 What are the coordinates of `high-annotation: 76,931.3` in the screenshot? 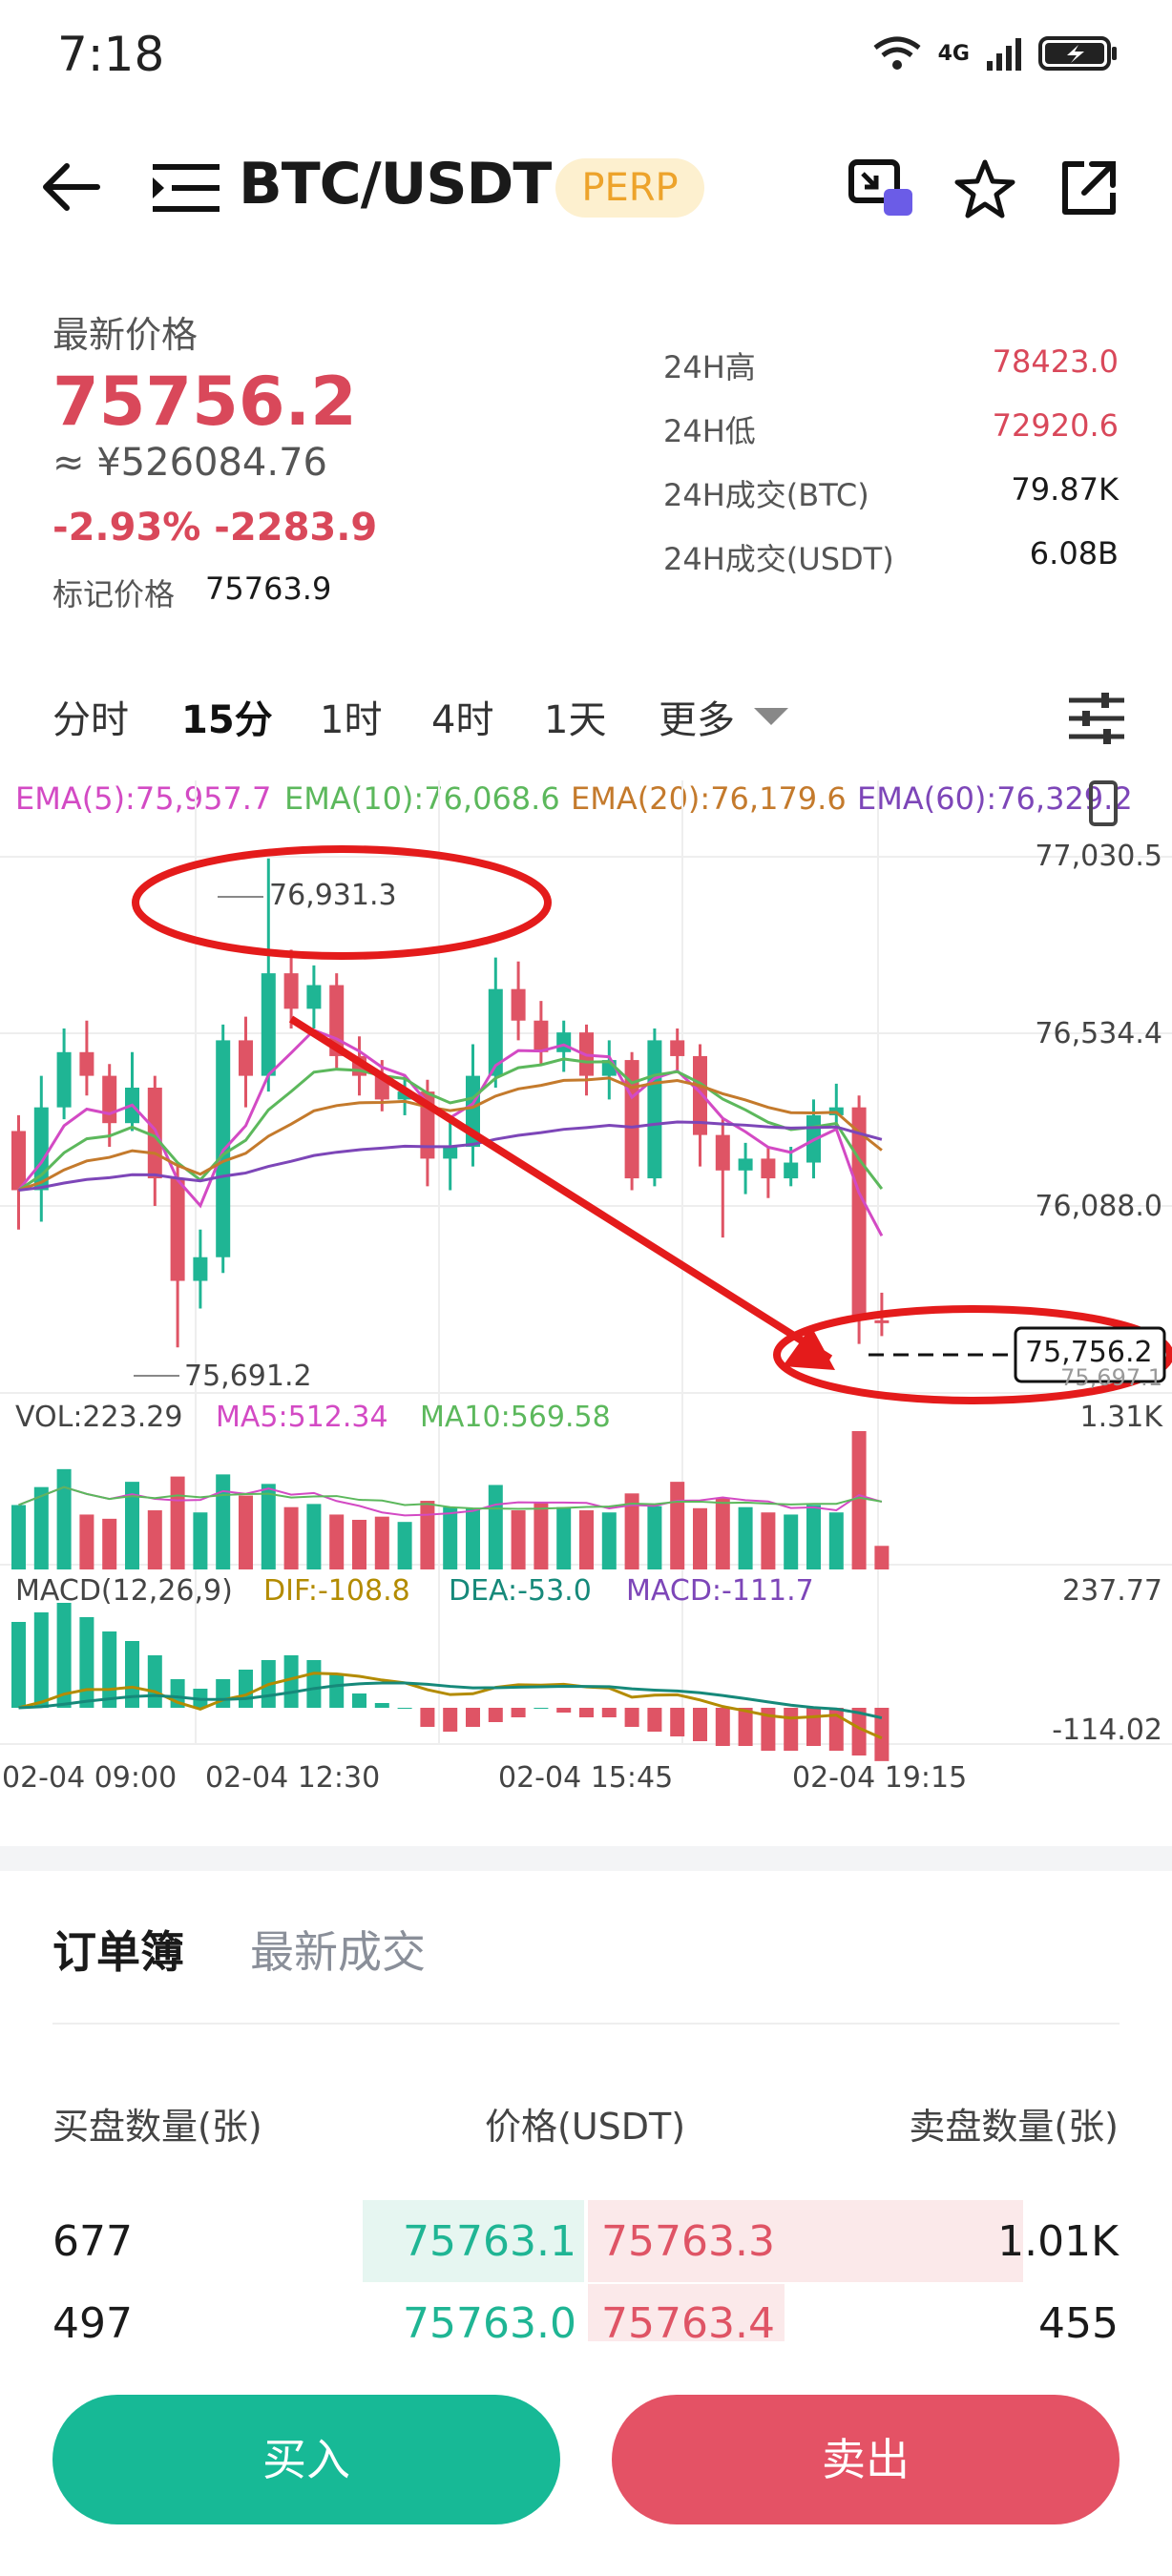 It's located at (333, 895).